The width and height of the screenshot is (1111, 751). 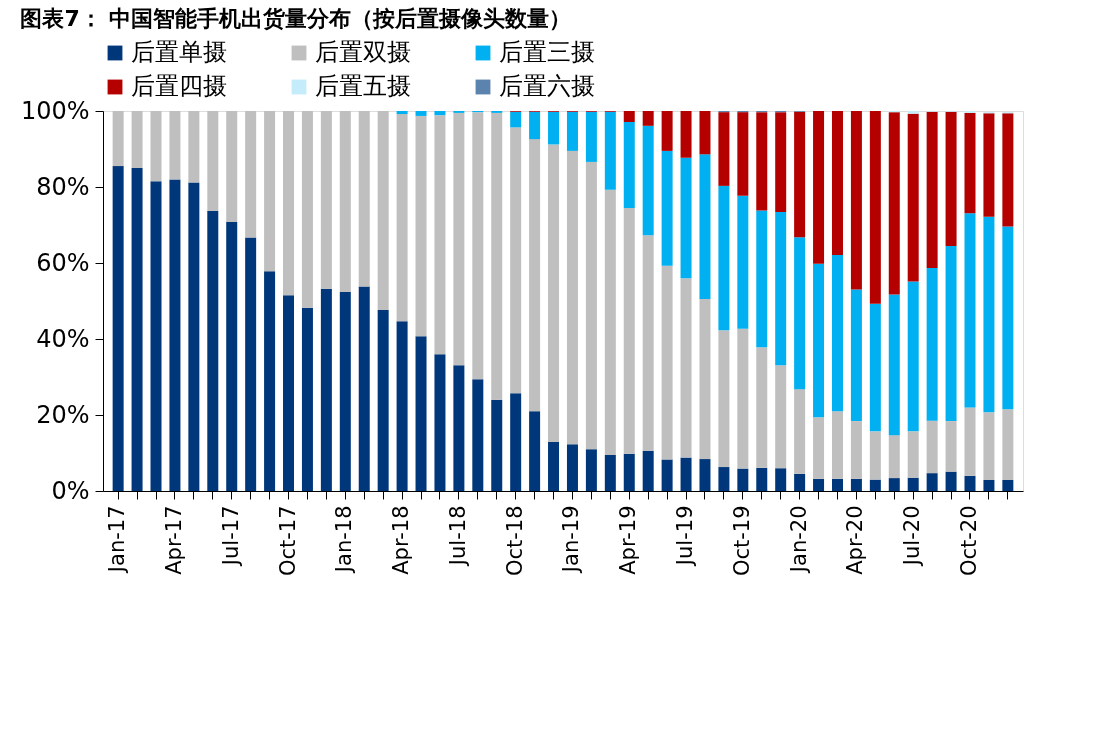 What do you see at coordinates (287, 541) in the screenshot?
I see `x-tick-label: Oct-17` at bounding box center [287, 541].